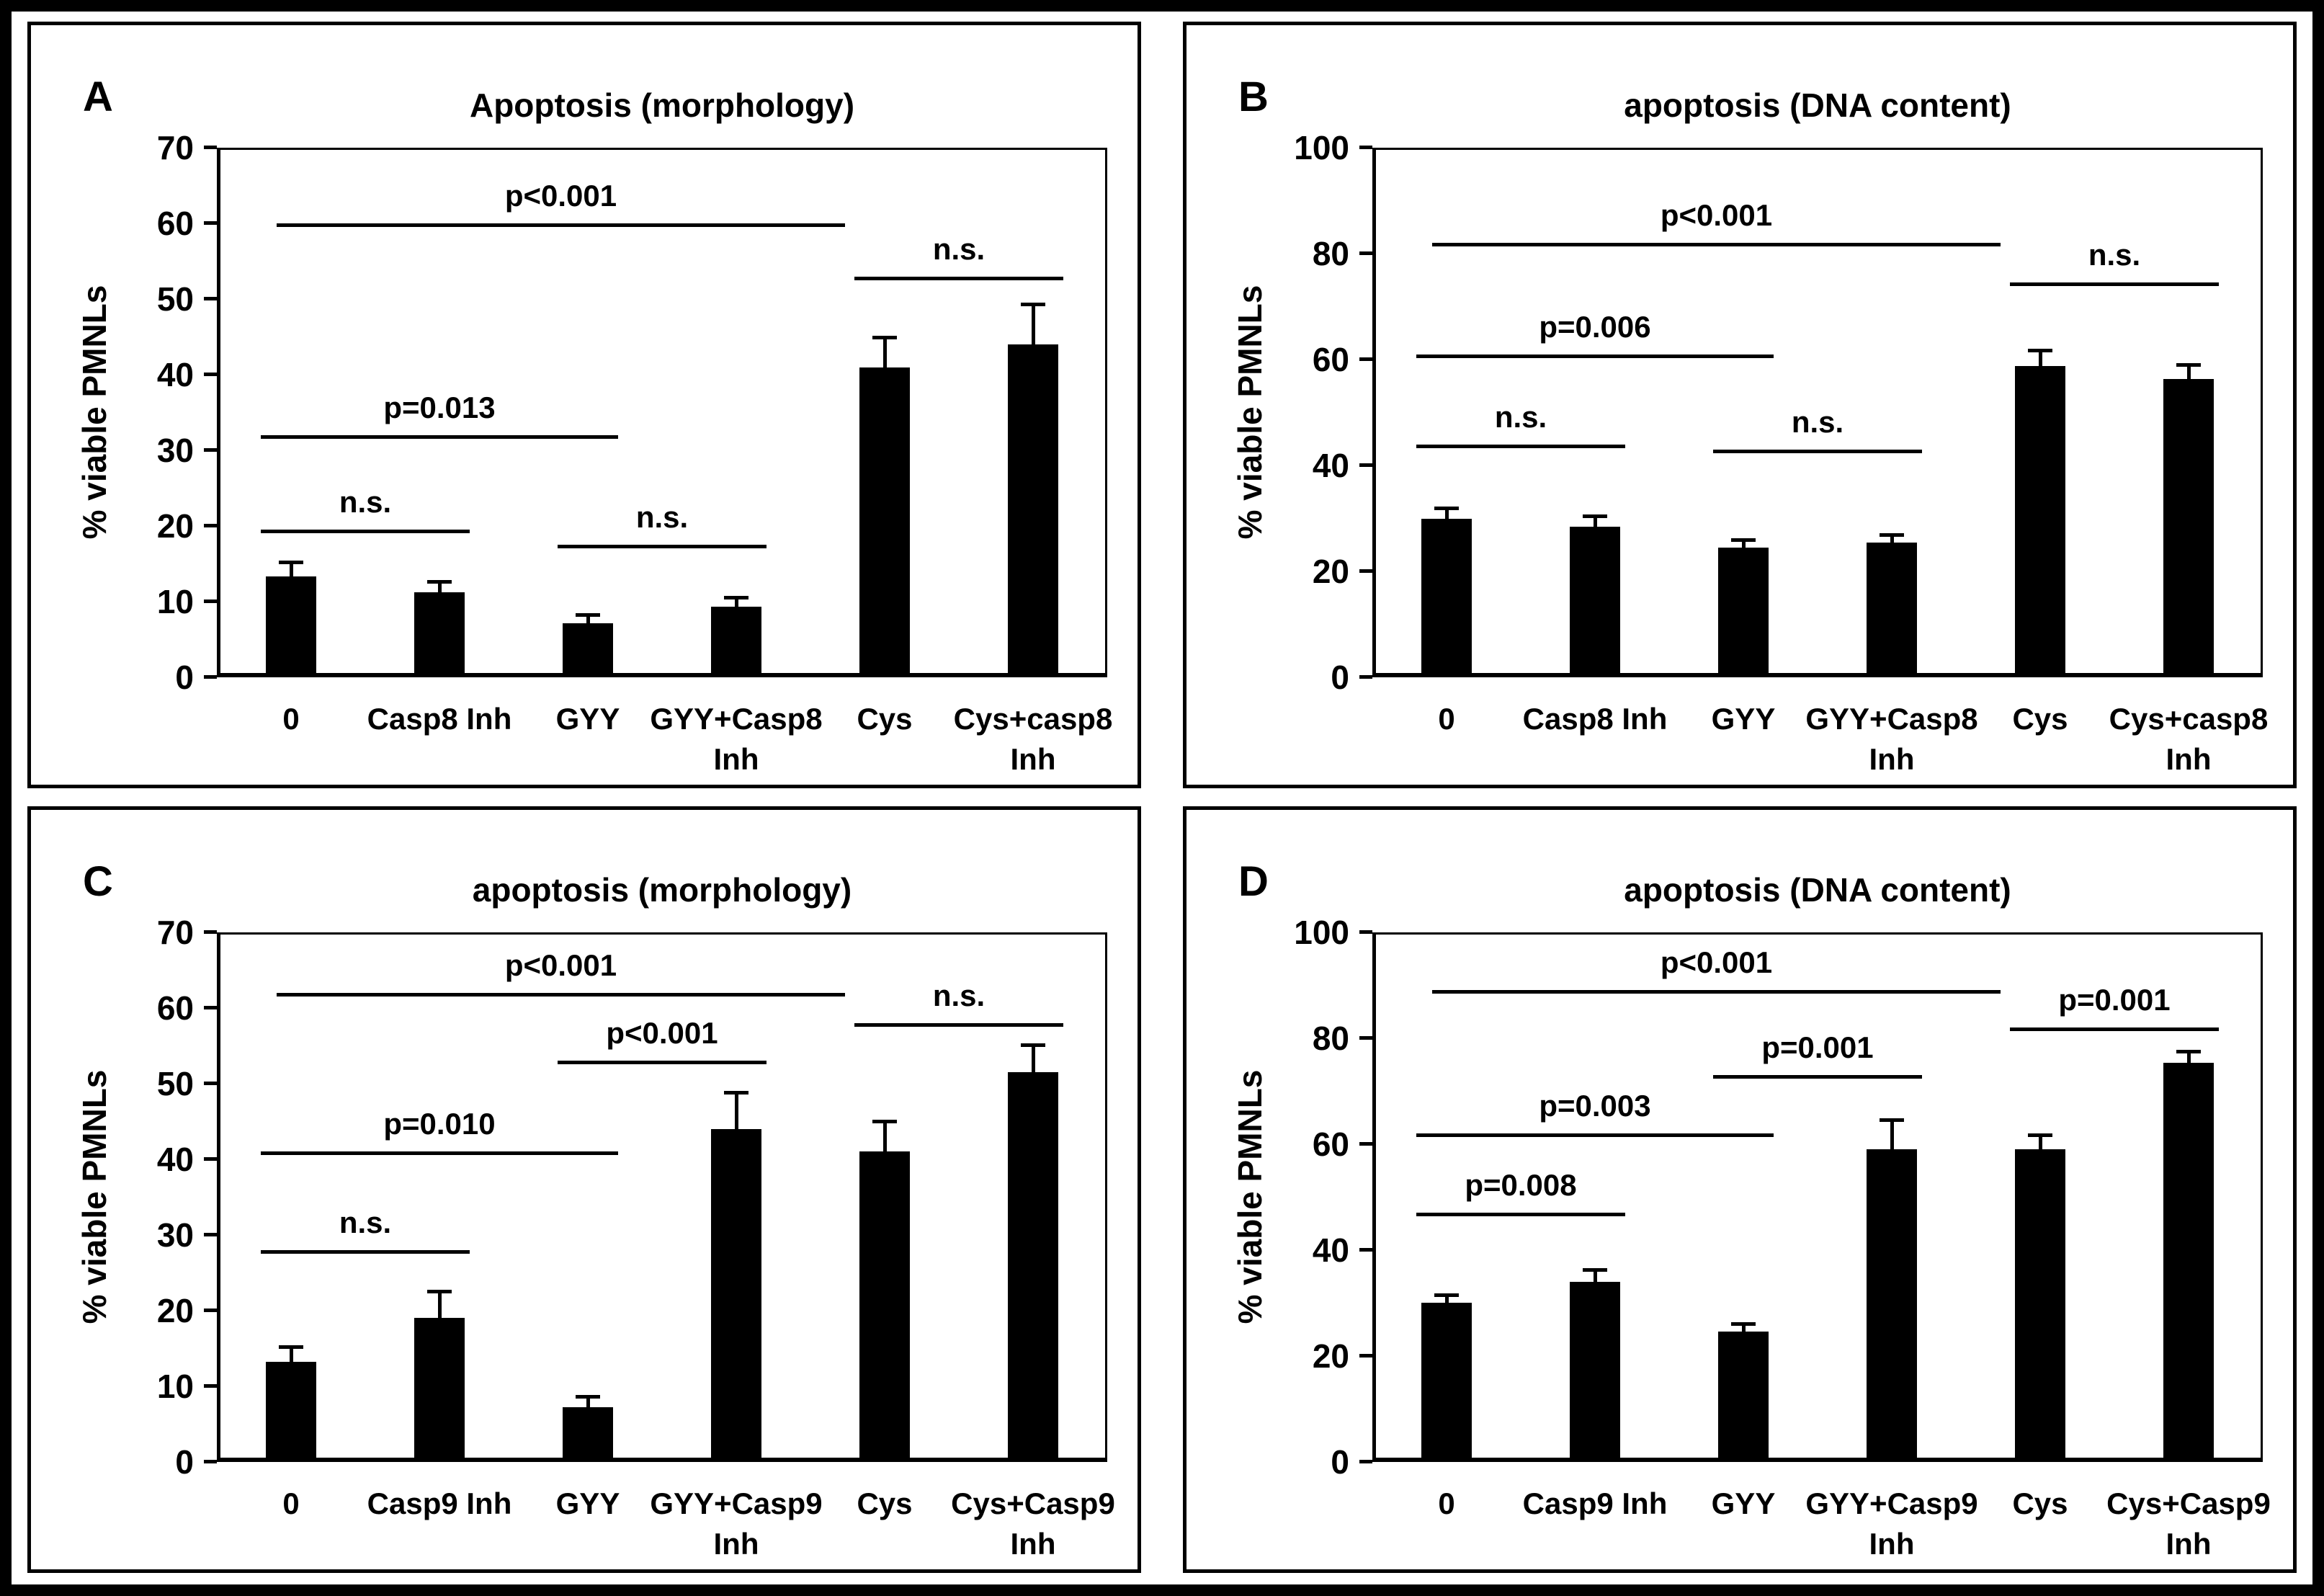 The width and height of the screenshot is (2324, 1596). I want to click on x-category-label-line: Cys+casp8, so click(1033, 719).